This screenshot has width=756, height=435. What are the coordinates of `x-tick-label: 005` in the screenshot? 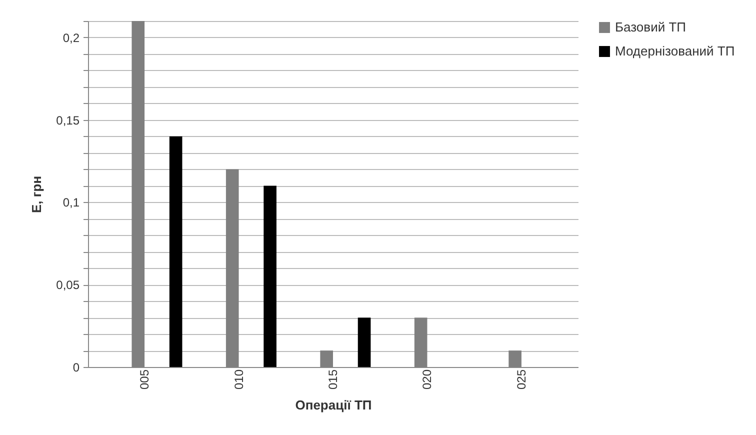 It's located at (145, 379).